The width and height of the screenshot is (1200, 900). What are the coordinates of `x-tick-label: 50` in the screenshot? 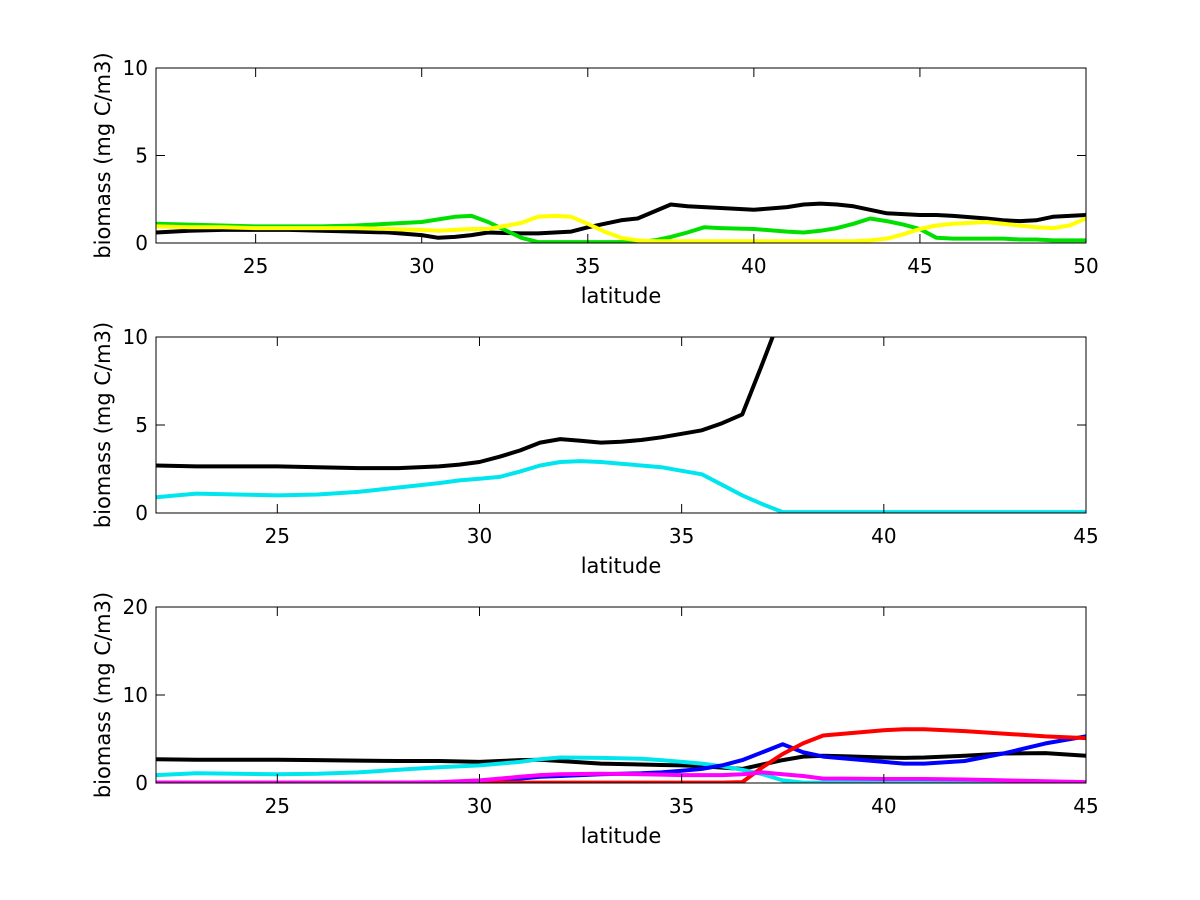 It's located at (1085, 266).